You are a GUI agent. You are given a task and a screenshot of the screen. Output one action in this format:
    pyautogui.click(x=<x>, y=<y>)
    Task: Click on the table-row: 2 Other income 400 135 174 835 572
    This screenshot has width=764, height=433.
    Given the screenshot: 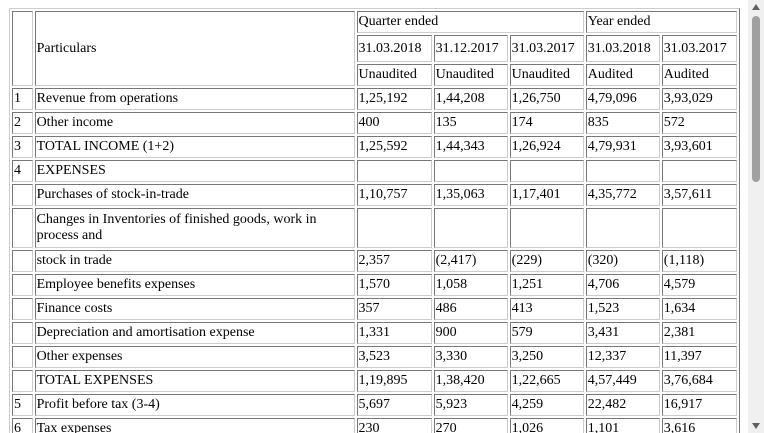 What is the action you would take?
    pyautogui.click(x=374, y=123)
    